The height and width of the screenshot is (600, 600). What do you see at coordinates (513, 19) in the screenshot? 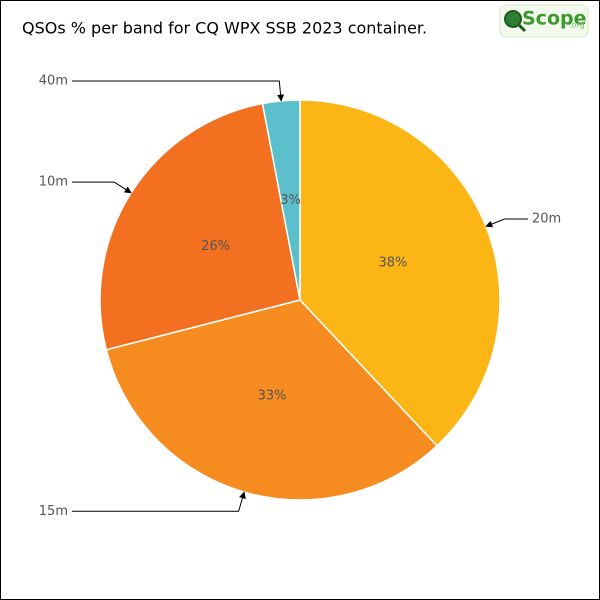
I see `logo-icon` at bounding box center [513, 19].